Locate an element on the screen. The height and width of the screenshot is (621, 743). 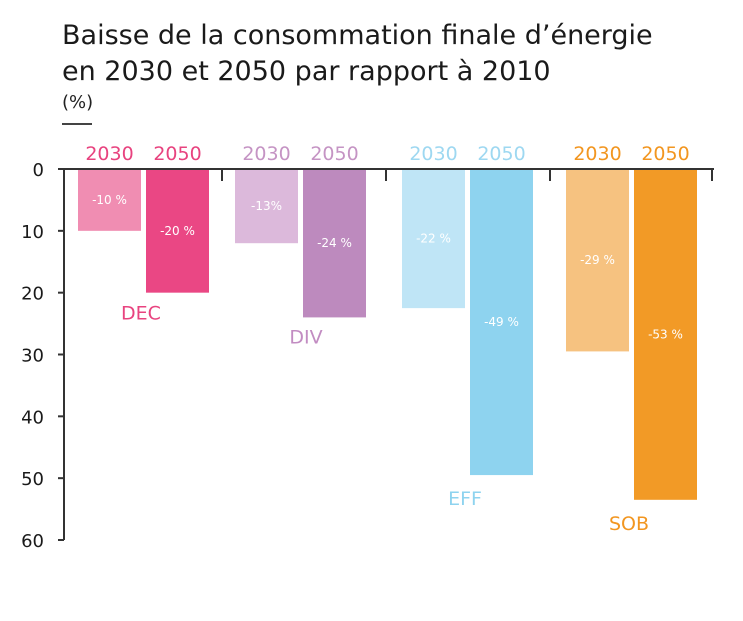
y-tick-label-60: 60 is located at coordinates (32, 541).